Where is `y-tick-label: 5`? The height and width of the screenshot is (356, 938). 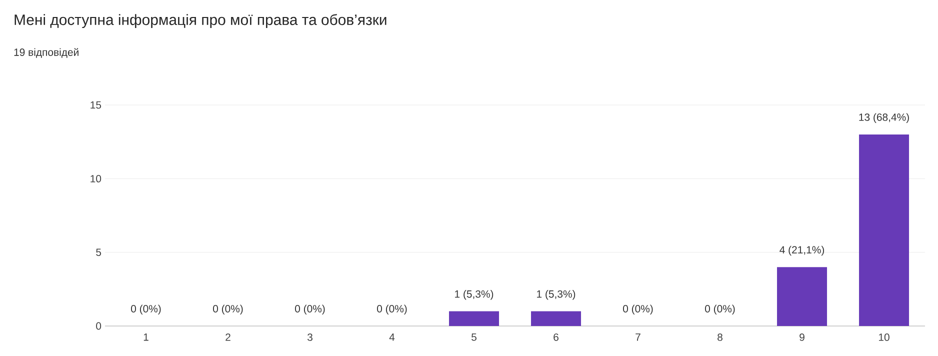 y-tick-label: 5 is located at coordinates (99, 252).